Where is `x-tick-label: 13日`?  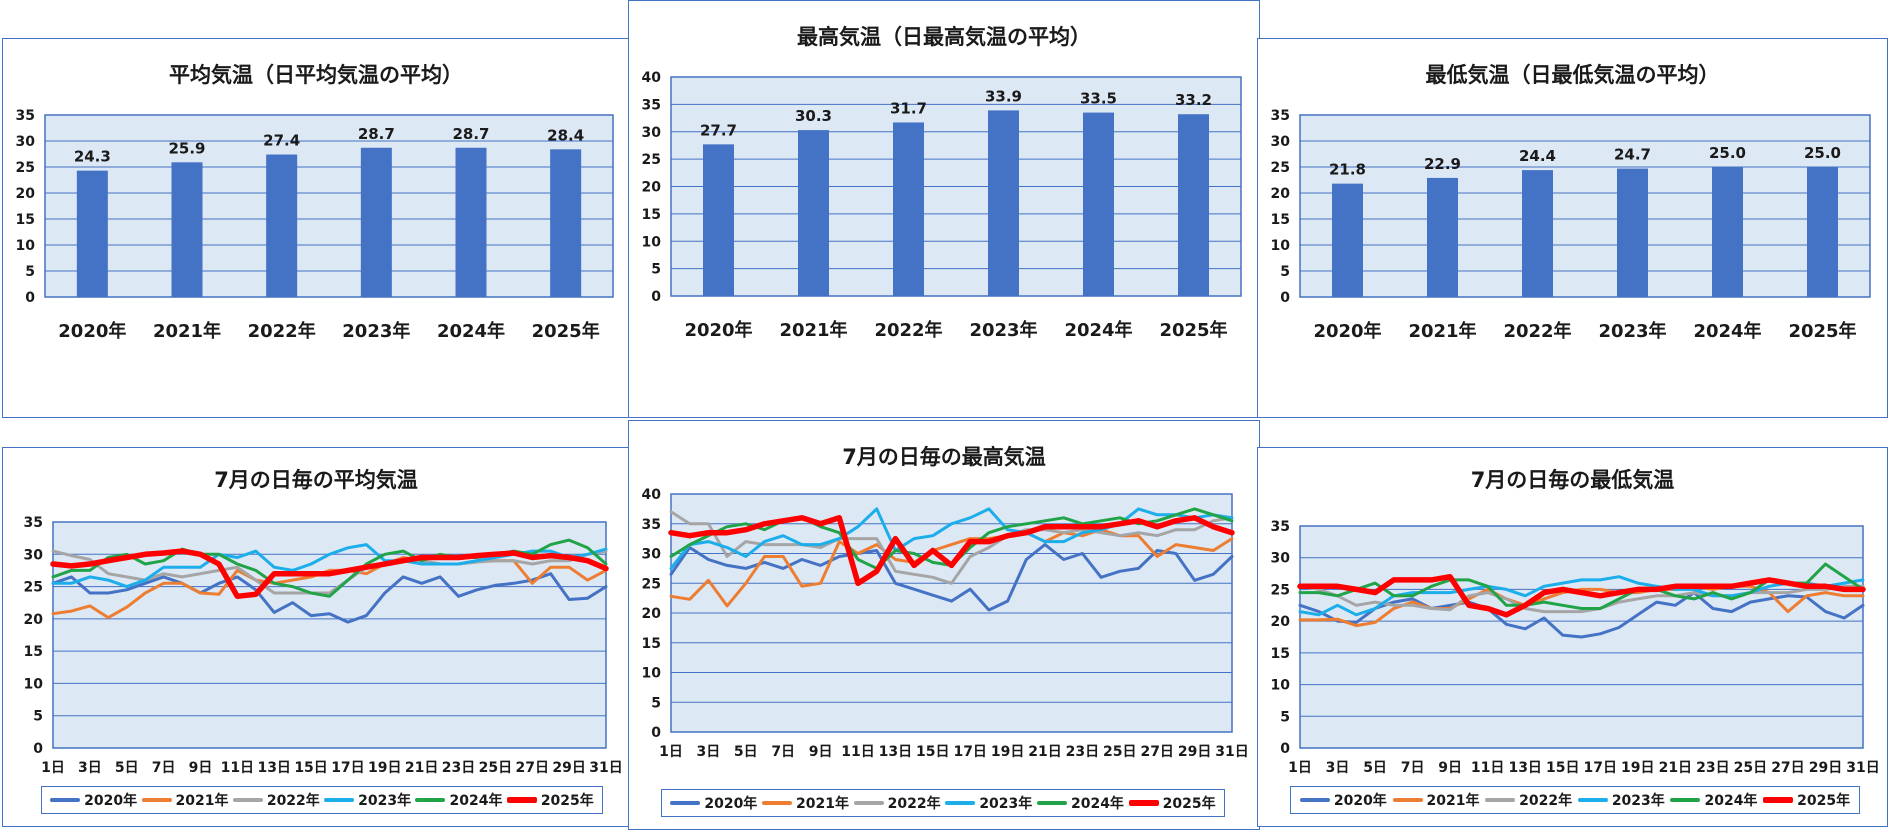
x-tick-label: 13日 is located at coordinates (895, 752).